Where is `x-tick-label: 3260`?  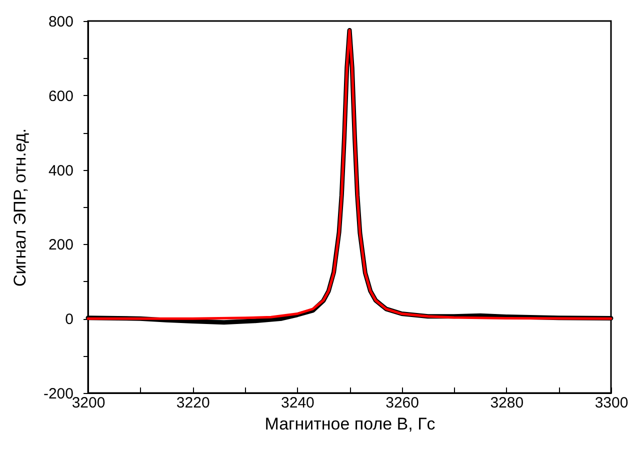 x-tick-label: 3260 is located at coordinates (402, 403).